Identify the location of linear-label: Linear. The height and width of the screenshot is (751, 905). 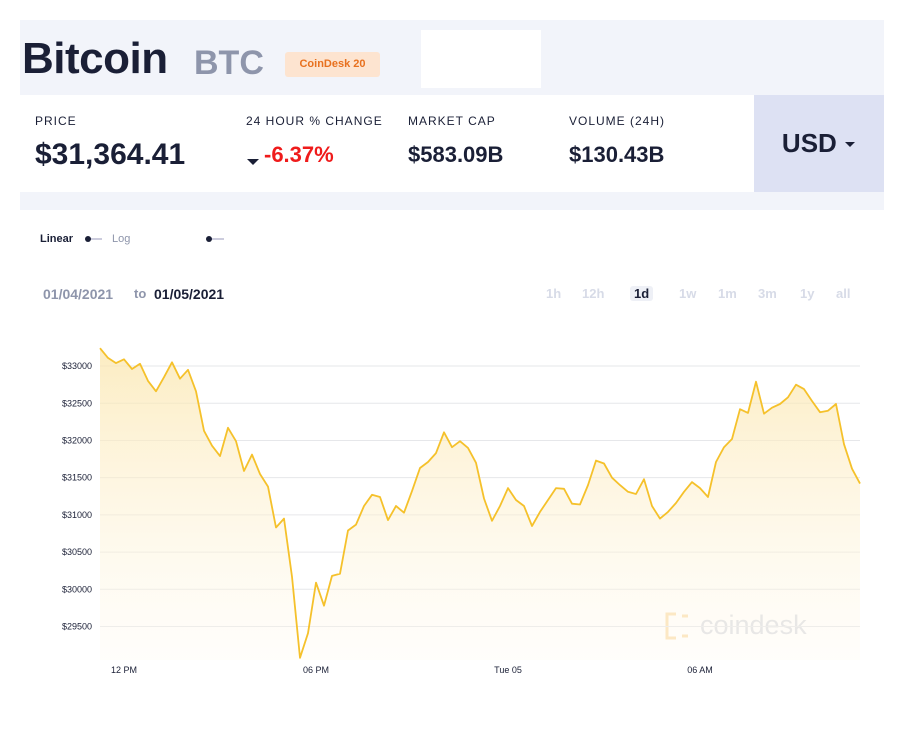
(57, 239).